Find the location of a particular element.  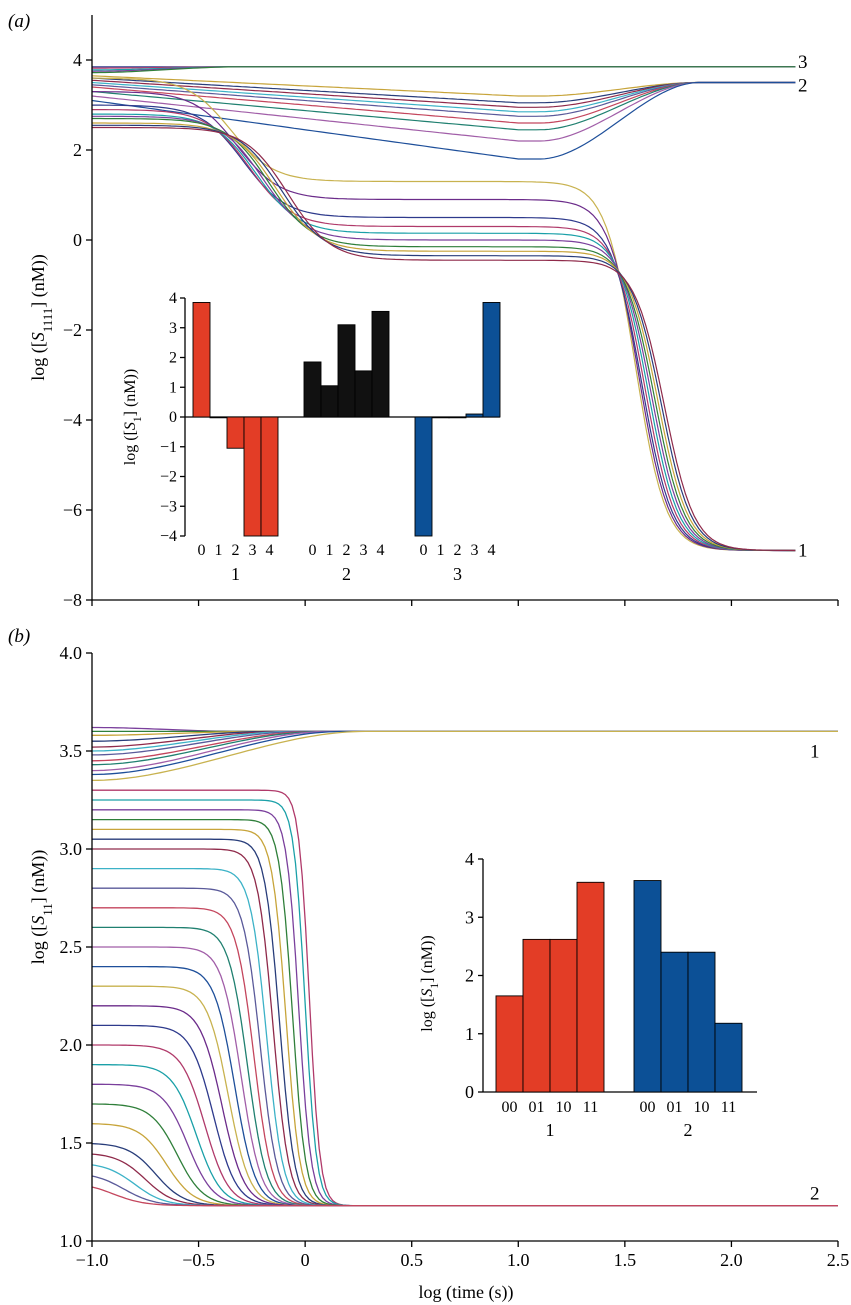

panel-a-y-tick-label: 4 is located at coordinates (77, 60).